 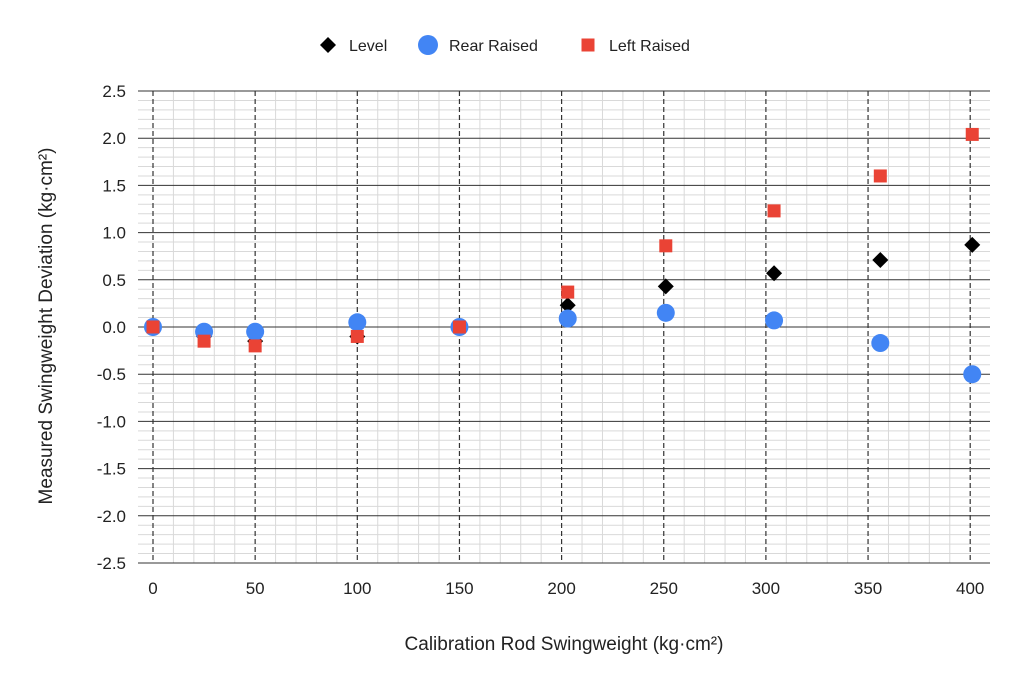 What do you see at coordinates (588, 45) in the screenshot?
I see `legend-marker-left-raised` at bounding box center [588, 45].